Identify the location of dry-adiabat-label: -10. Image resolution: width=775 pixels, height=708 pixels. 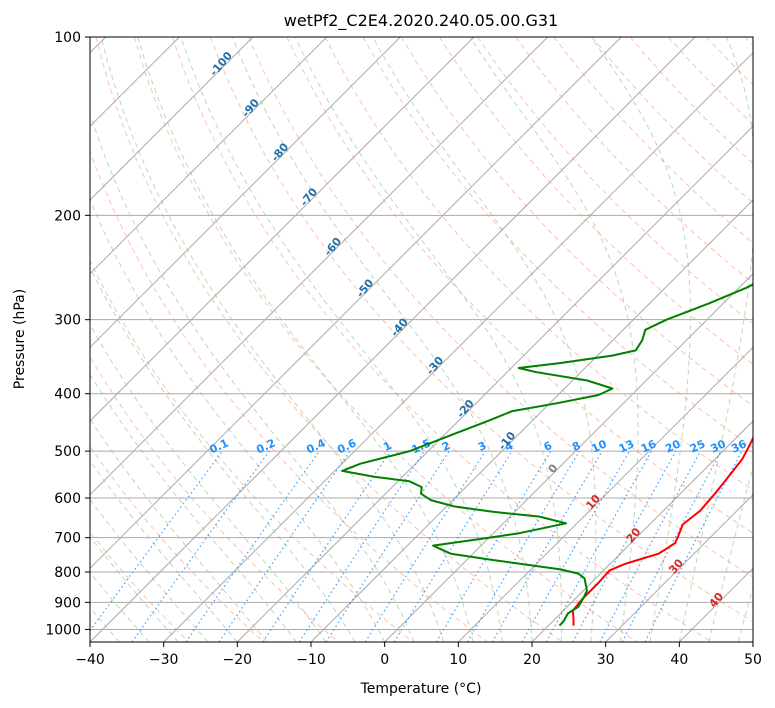
(507, 441).